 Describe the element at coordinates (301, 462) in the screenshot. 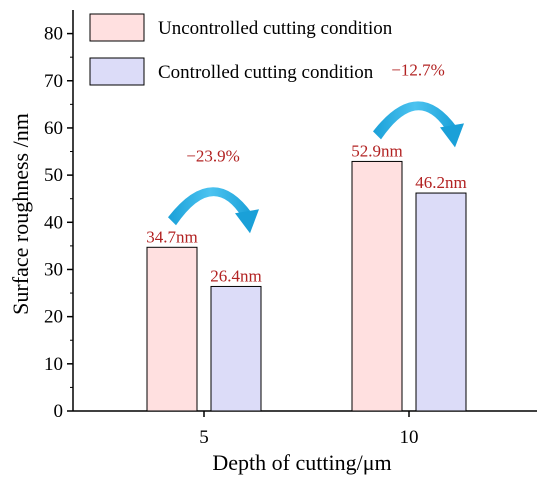

I see `x-axis-title: Depth of cutting/μm` at that location.